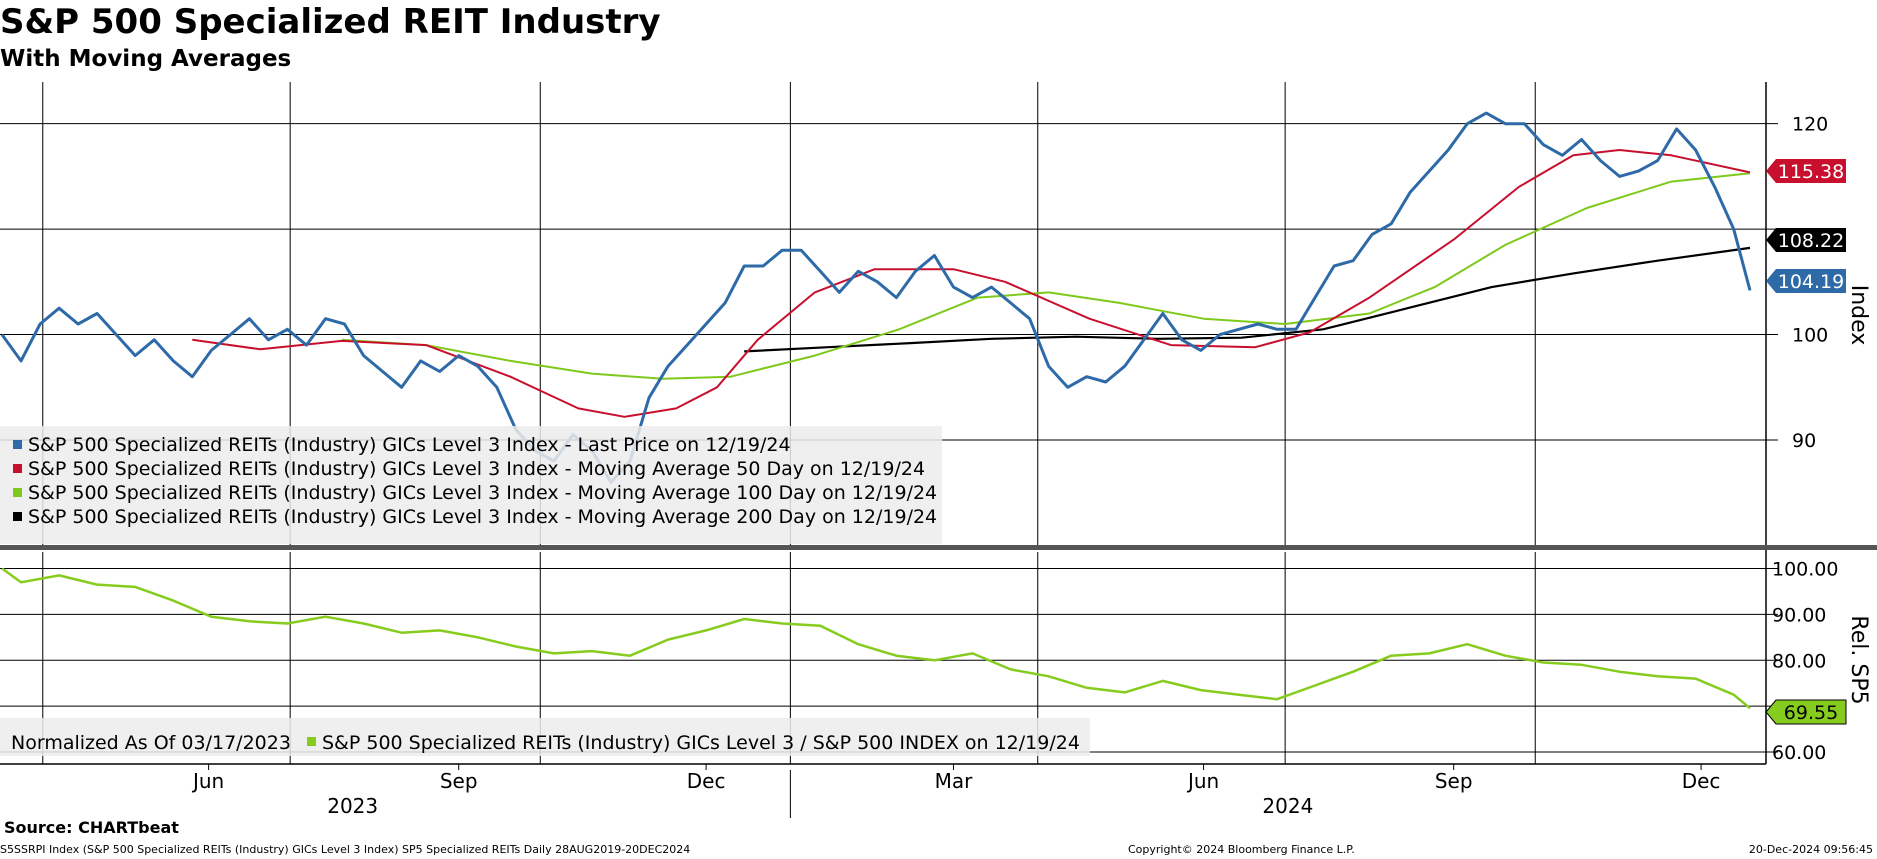 This screenshot has height=859, width=1877. What do you see at coordinates (1811, 713) in the screenshot?
I see `tag-value: 69.55` at bounding box center [1811, 713].